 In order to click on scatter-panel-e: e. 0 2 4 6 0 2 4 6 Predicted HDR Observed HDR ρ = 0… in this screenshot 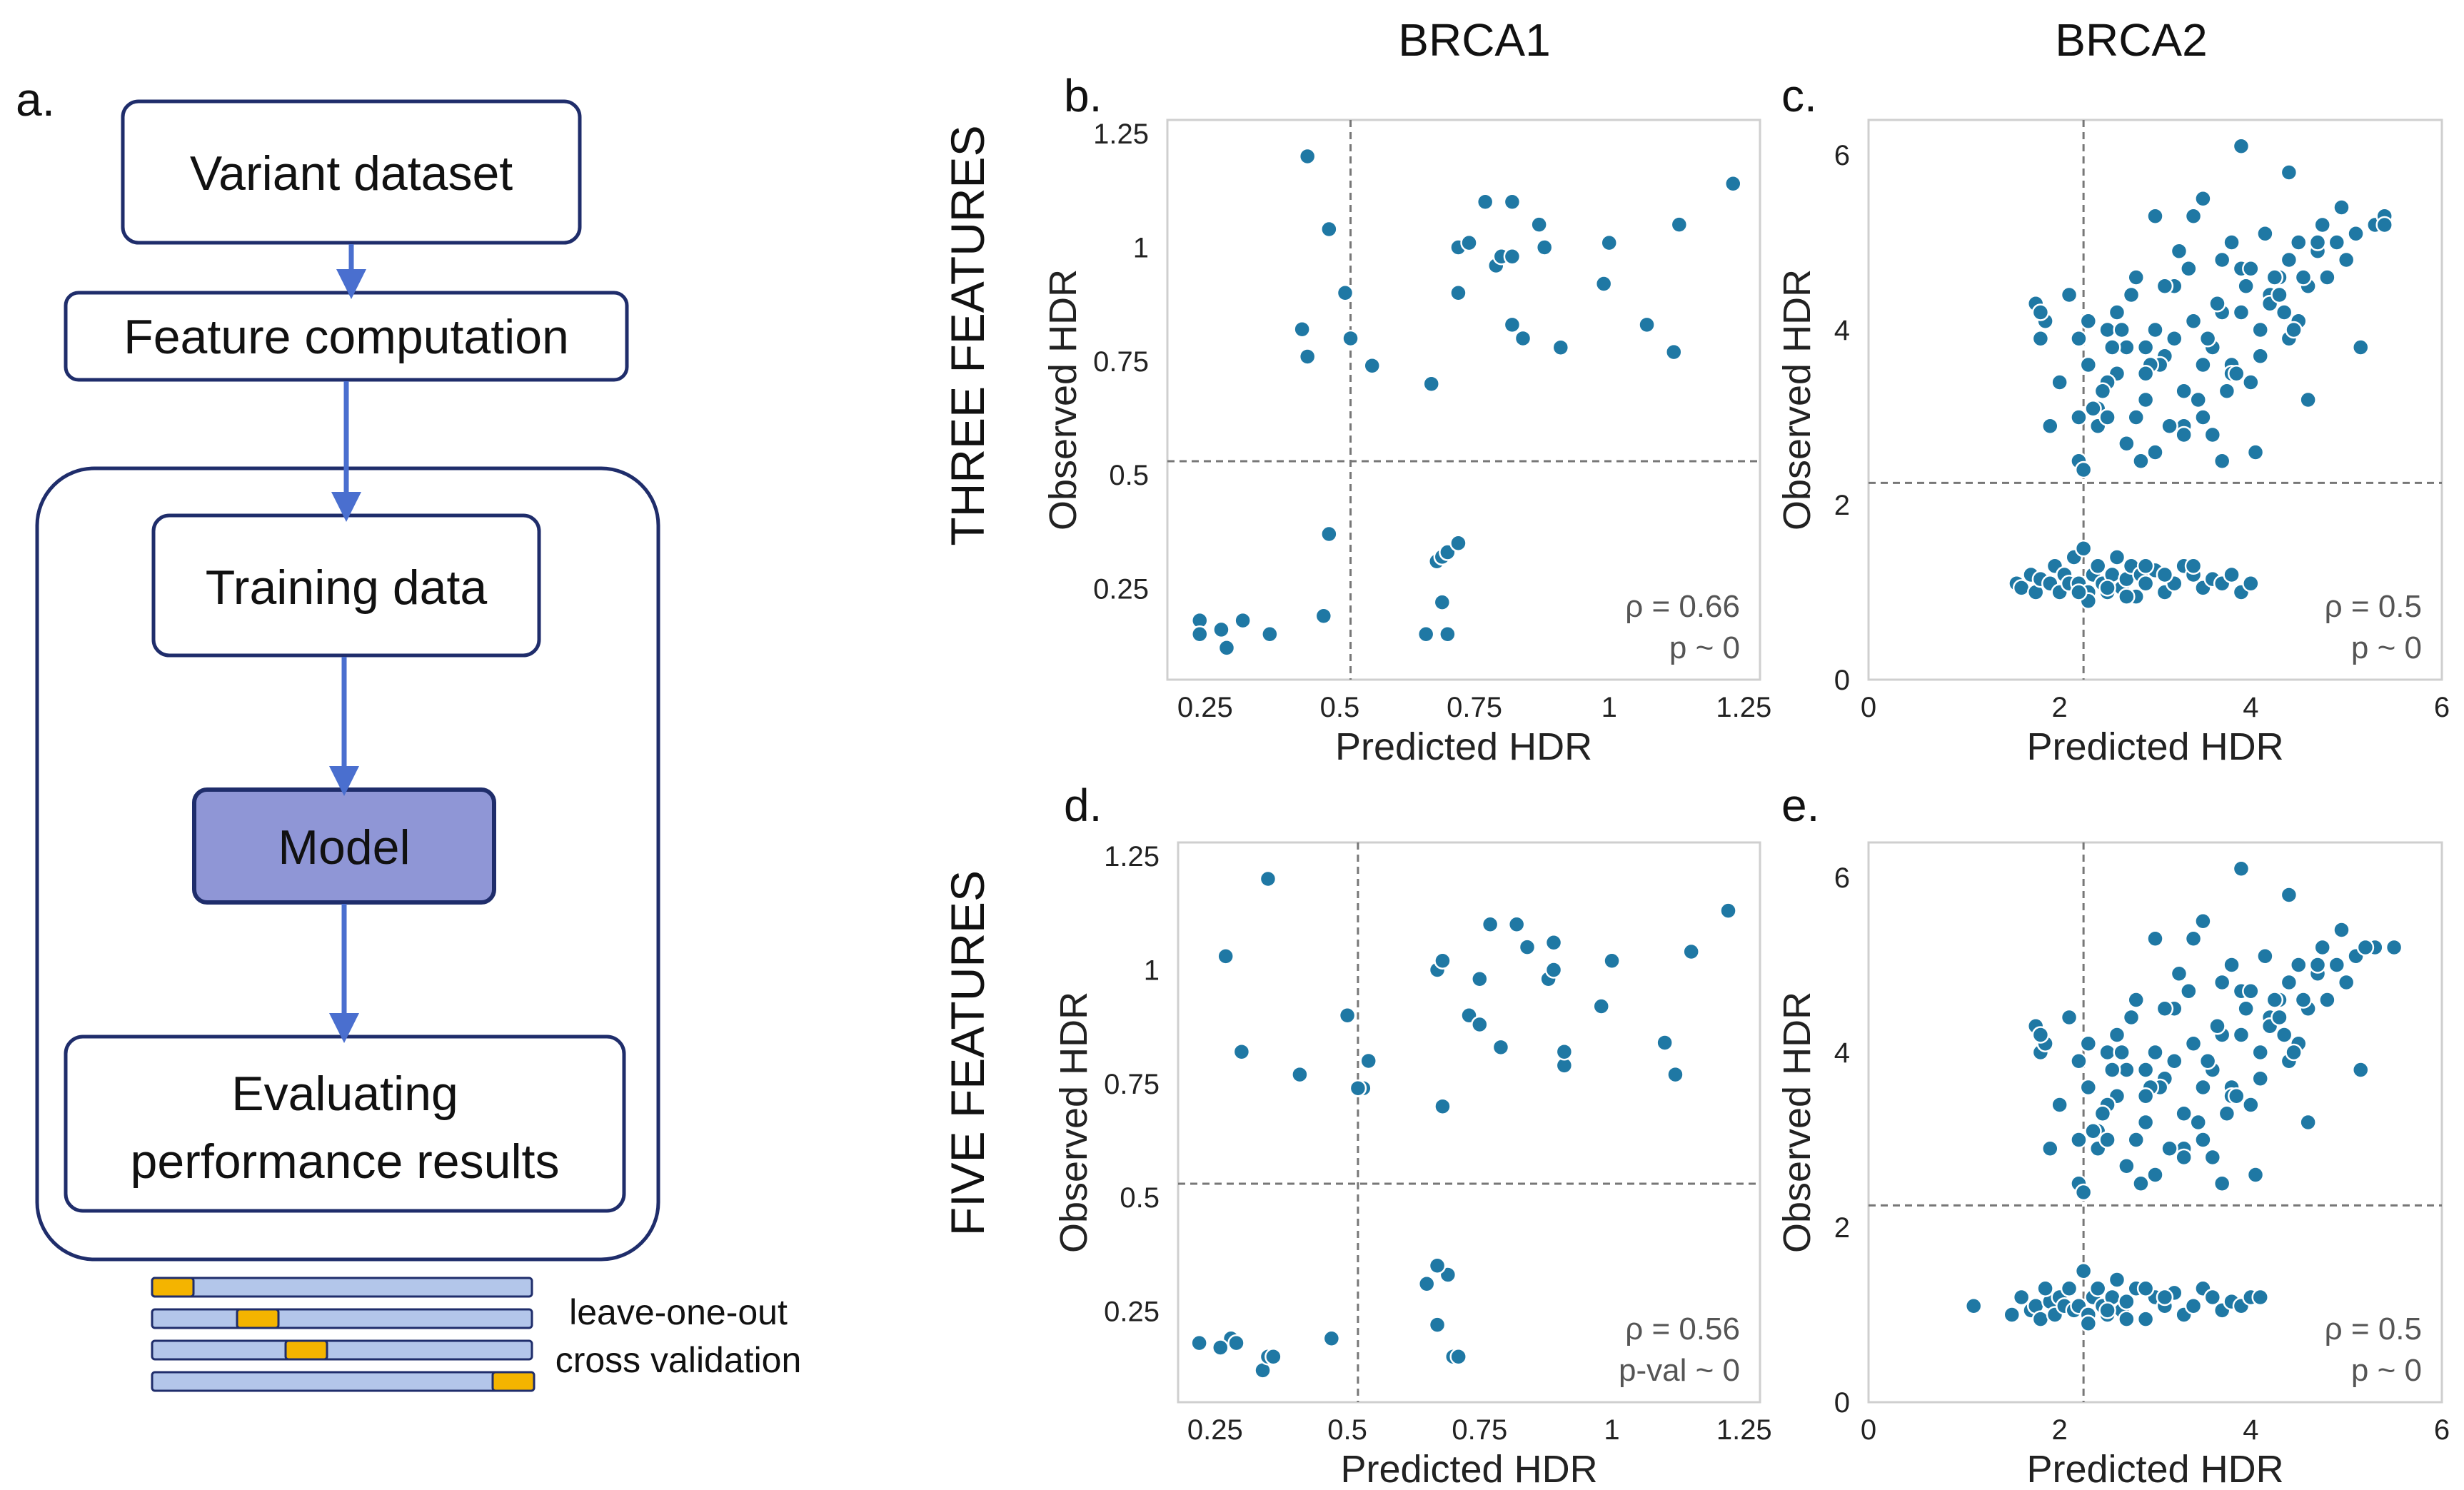, I will do `click(2113, 1135)`.